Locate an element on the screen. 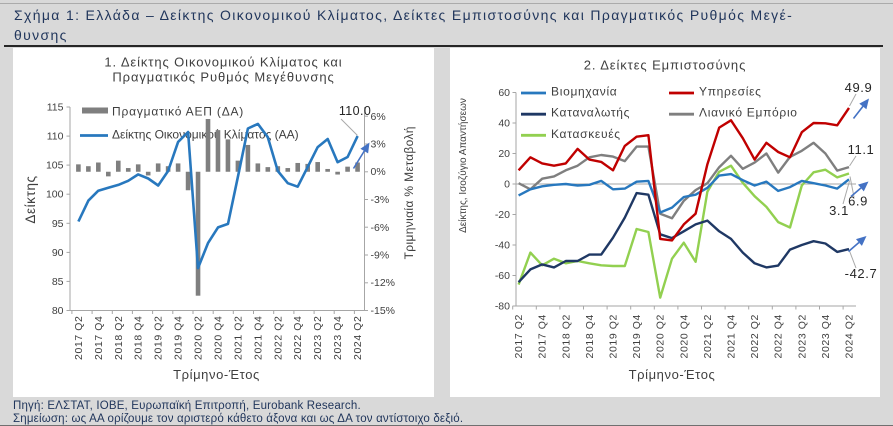  svg-text: 3% is located at coordinates (378, 145).